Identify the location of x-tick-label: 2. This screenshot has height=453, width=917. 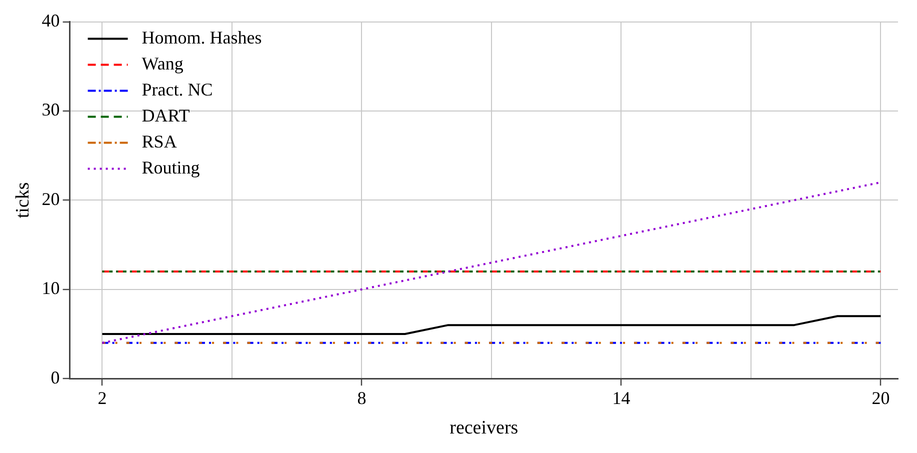
(102, 398).